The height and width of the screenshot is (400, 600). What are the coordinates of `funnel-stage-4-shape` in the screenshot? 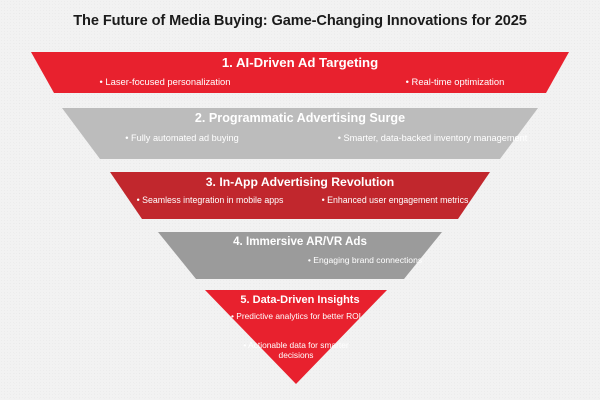 It's located at (300, 255).